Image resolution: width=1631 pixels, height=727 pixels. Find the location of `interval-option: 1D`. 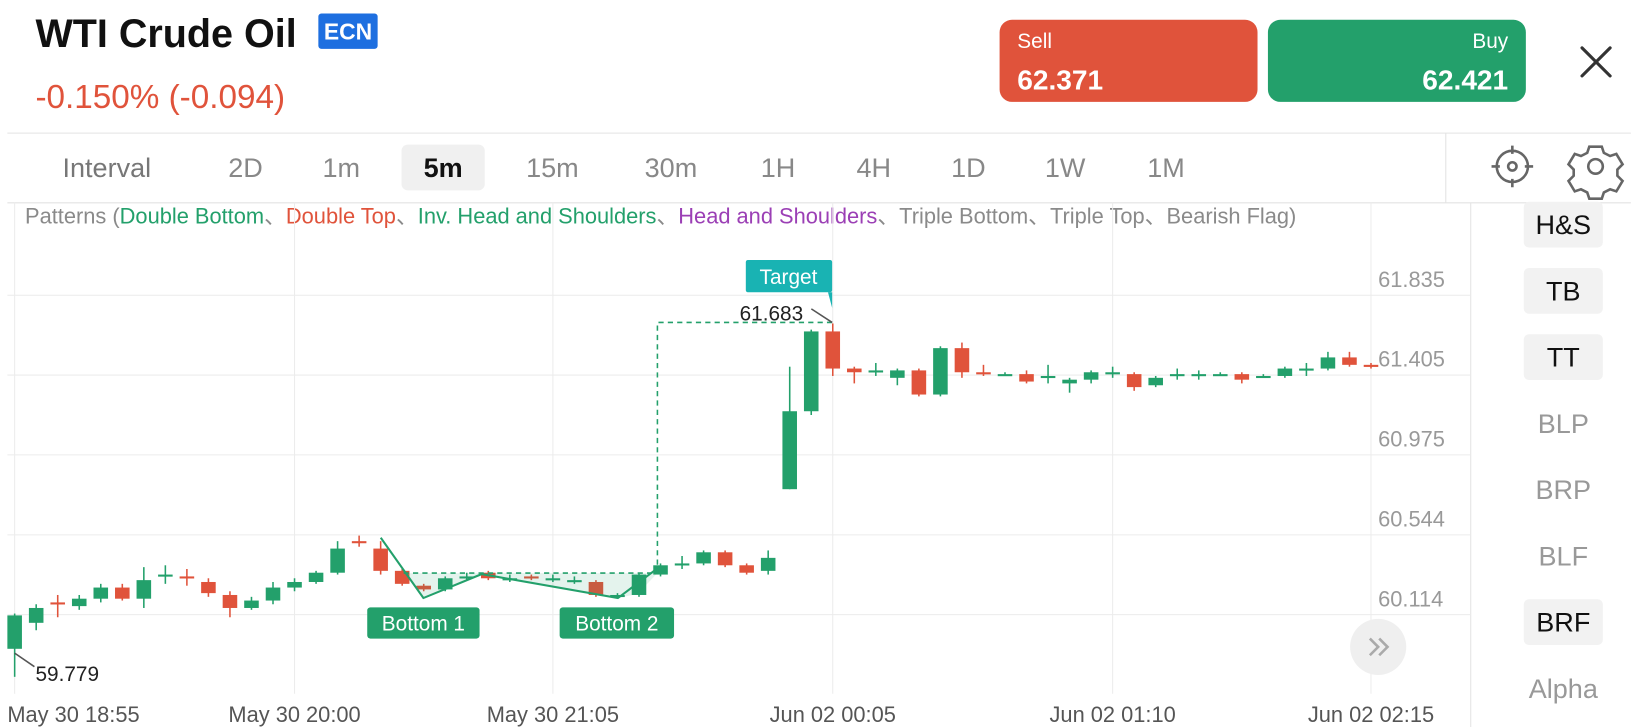

interval-option: 1D is located at coordinates (968, 168).